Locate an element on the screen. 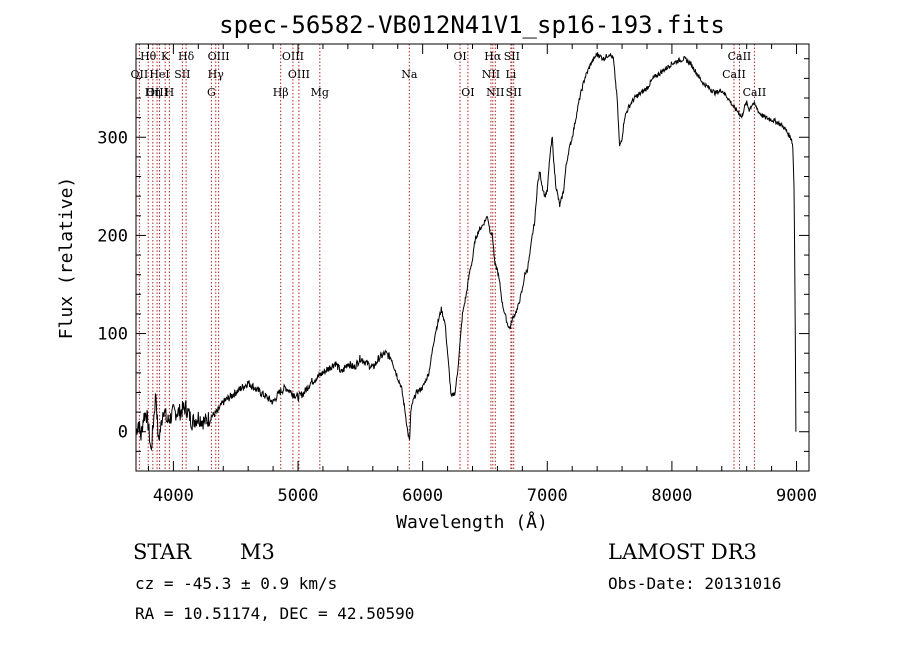  x-tick-label: 5000 is located at coordinates (298, 496).